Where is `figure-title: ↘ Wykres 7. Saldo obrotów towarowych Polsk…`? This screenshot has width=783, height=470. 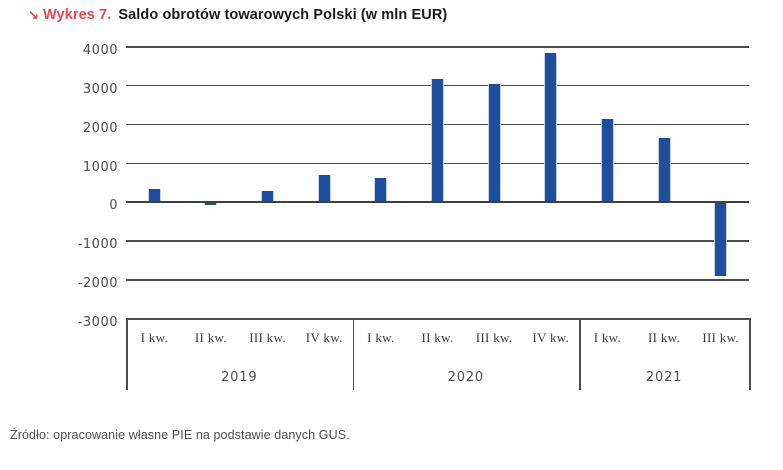
figure-title: ↘ Wykres 7. Saldo obrotów towarowych Polsk… is located at coordinates (237, 15).